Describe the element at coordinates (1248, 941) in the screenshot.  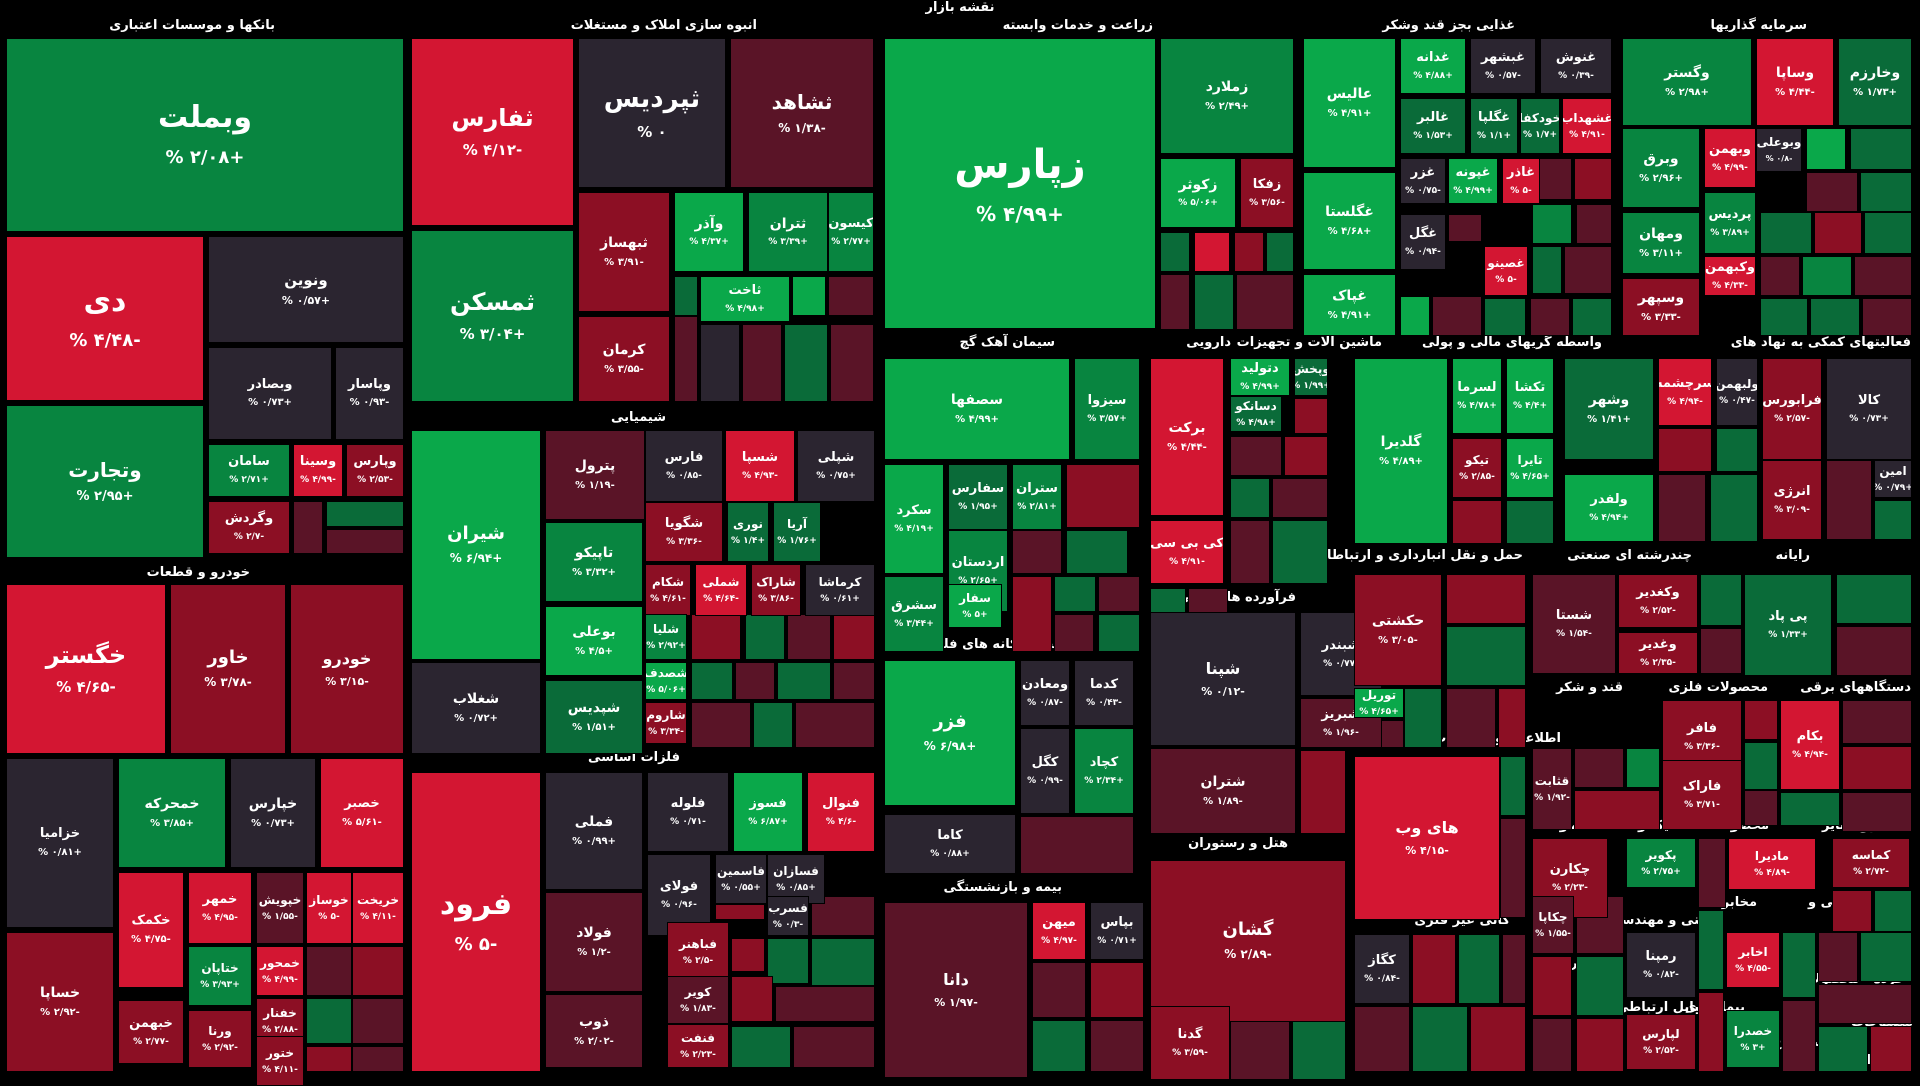
I see `stock-tile: گشان -۲/۸۹ %` at that location.